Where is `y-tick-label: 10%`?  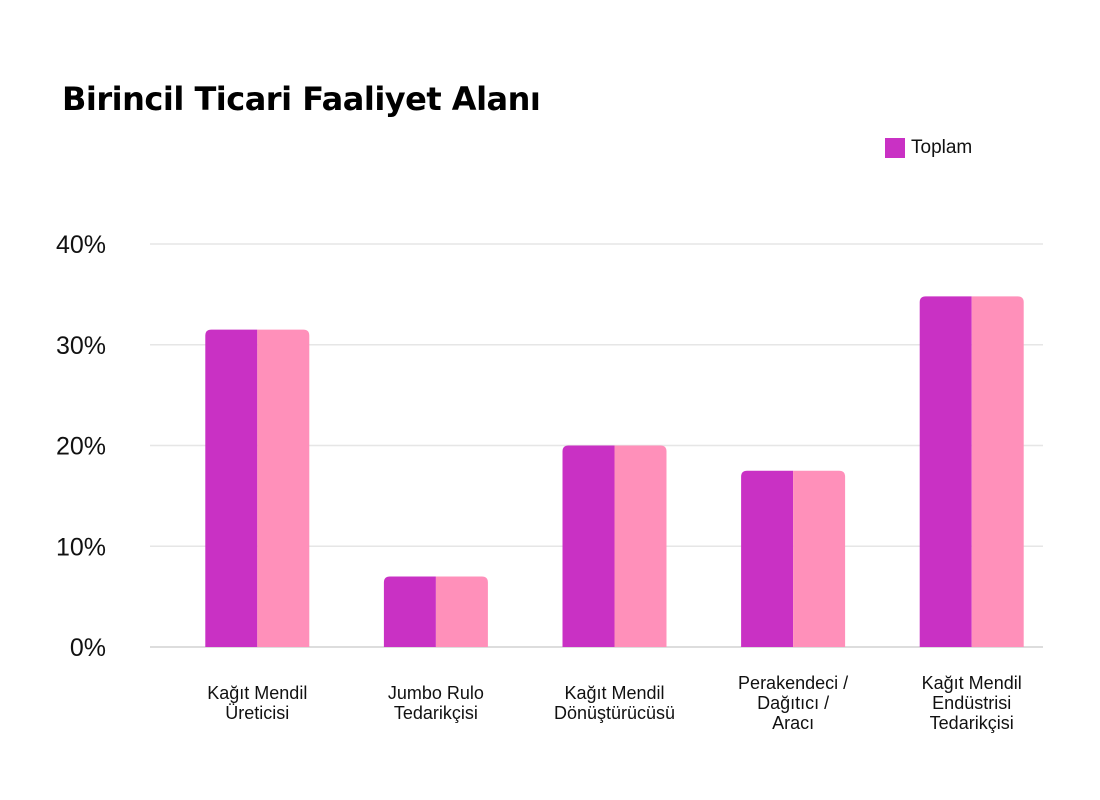 y-tick-label: 10% is located at coordinates (81, 547).